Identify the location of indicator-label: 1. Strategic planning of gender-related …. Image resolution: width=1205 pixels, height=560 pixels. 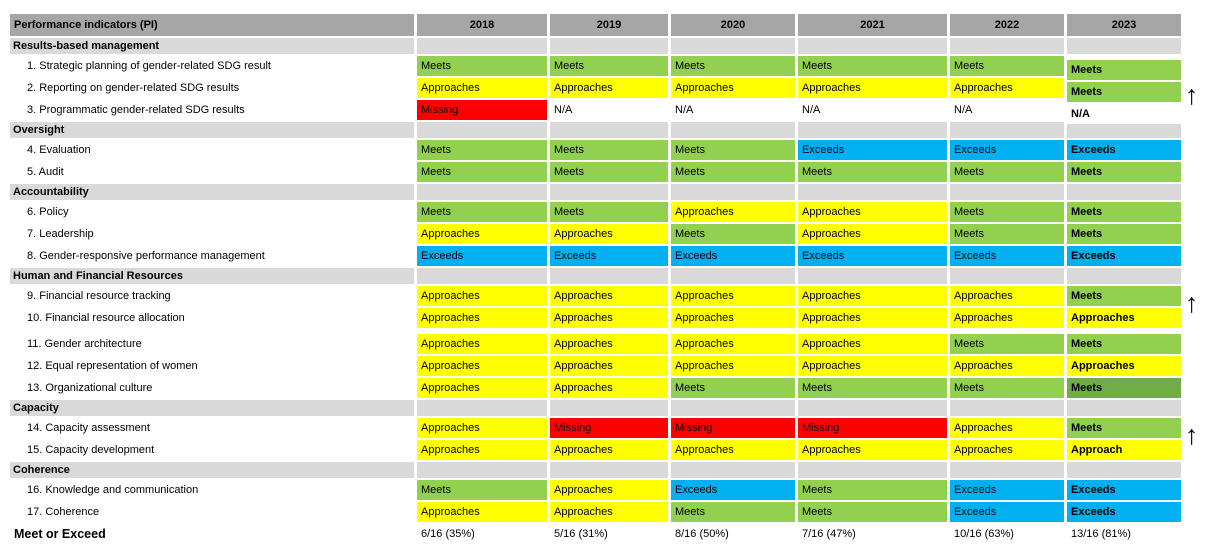
(212, 66).